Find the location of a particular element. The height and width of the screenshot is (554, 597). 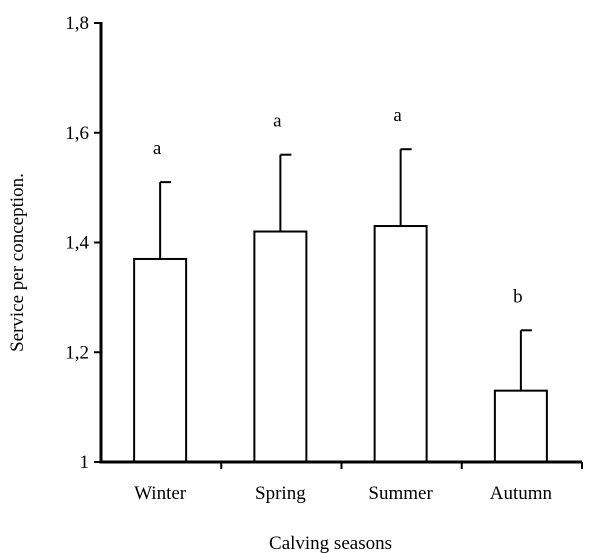

significance-letter-summer: a is located at coordinates (397, 115).